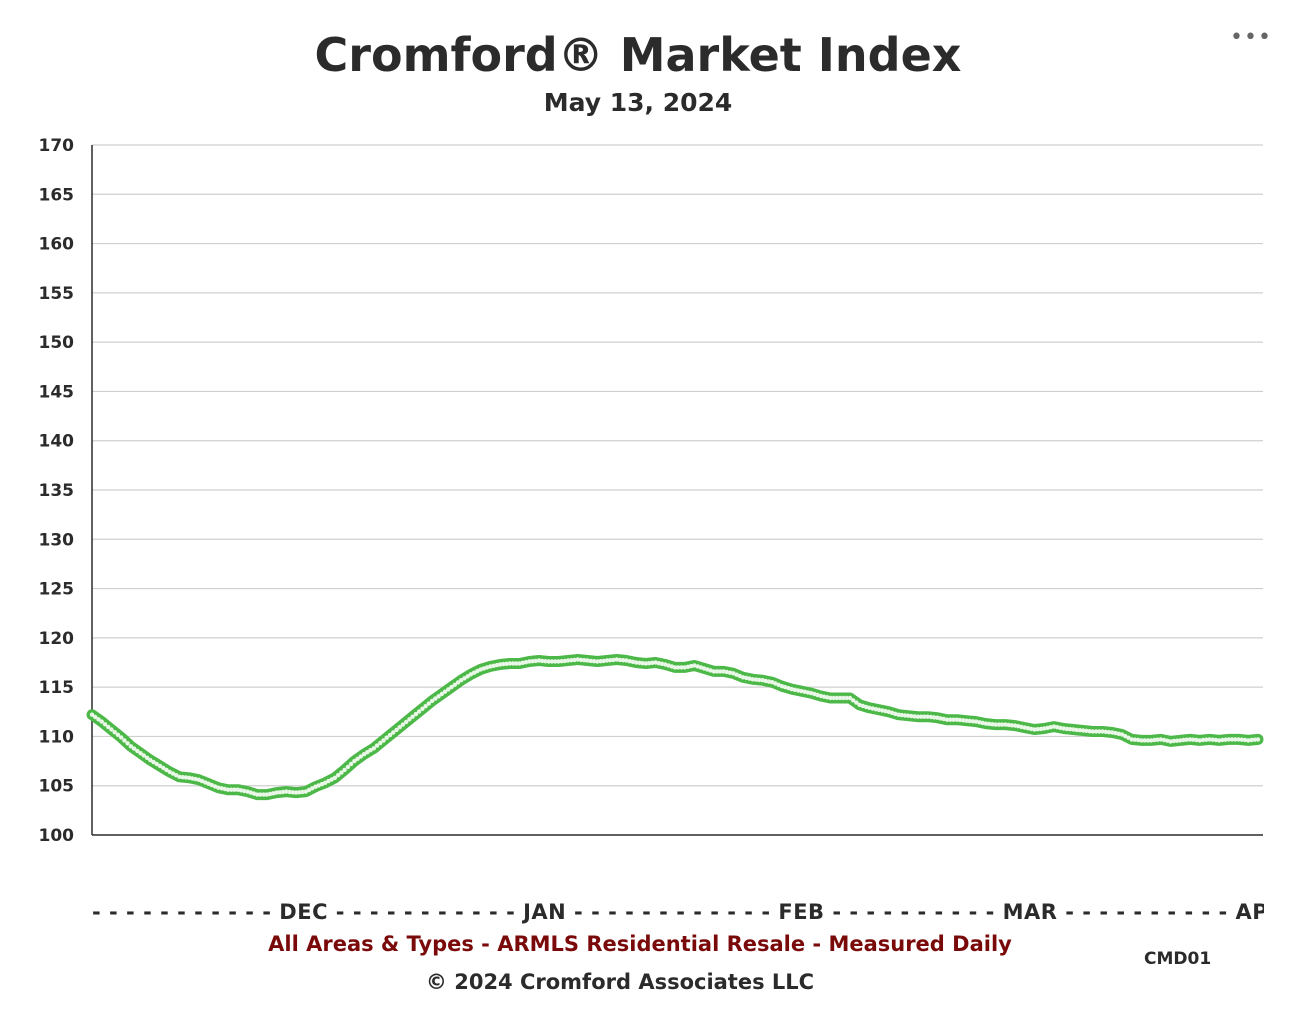 The height and width of the screenshot is (1010, 1293). I want to click on chart-subtitle: May 13, 2024, so click(638, 102).